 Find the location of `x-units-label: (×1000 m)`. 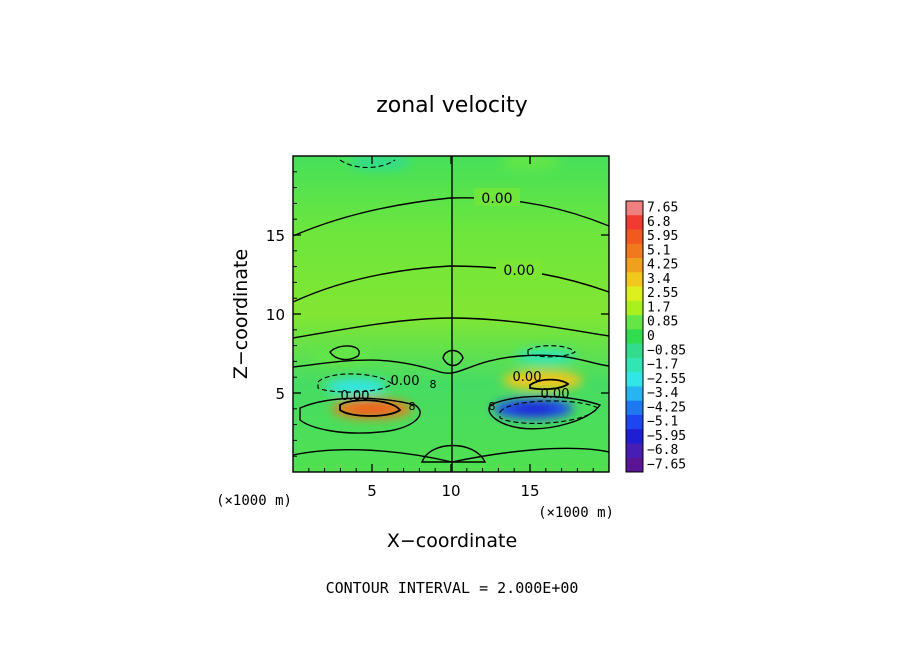

x-units-label: (×1000 m) is located at coordinates (576, 513).